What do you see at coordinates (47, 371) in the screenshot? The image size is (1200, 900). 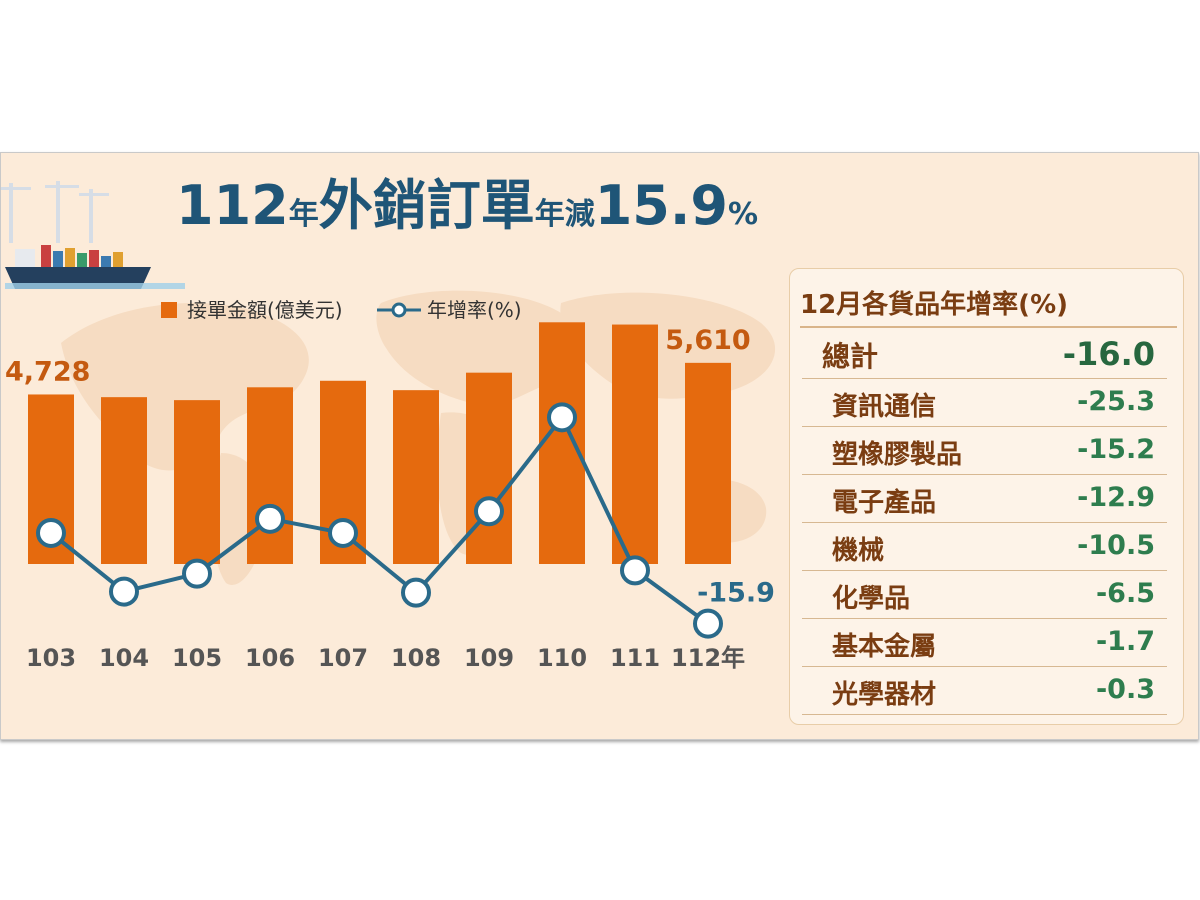 I see `data-label: 4,728` at bounding box center [47, 371].